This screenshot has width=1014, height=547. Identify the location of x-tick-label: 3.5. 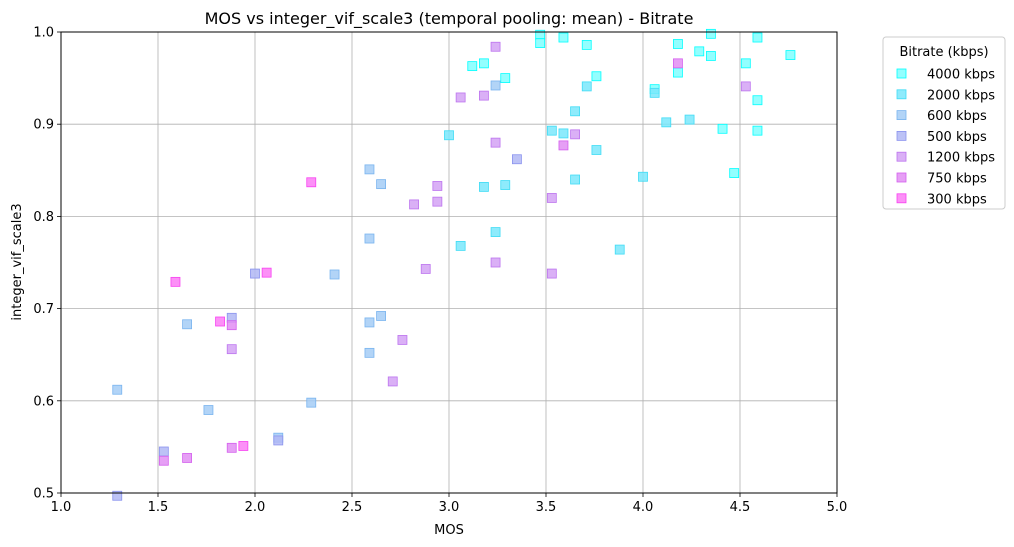
(546, 507).